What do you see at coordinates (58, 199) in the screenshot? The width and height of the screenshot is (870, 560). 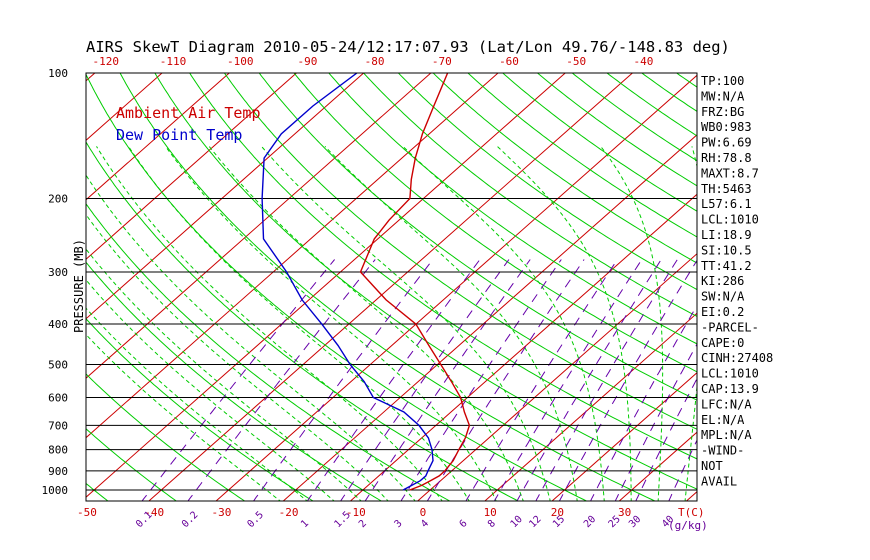 I see `pressure-tick-label: 200` at bounding box center [58, 199].